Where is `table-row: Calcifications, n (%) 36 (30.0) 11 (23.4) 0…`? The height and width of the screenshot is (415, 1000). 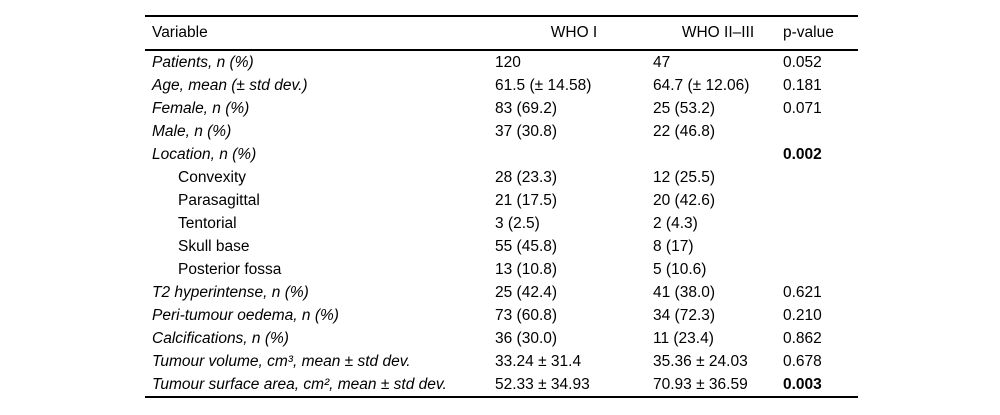 table-row: Calcifications, n (%) 36 (30.0) 11 (23.4) 0… is located at coordinates (501, 338).